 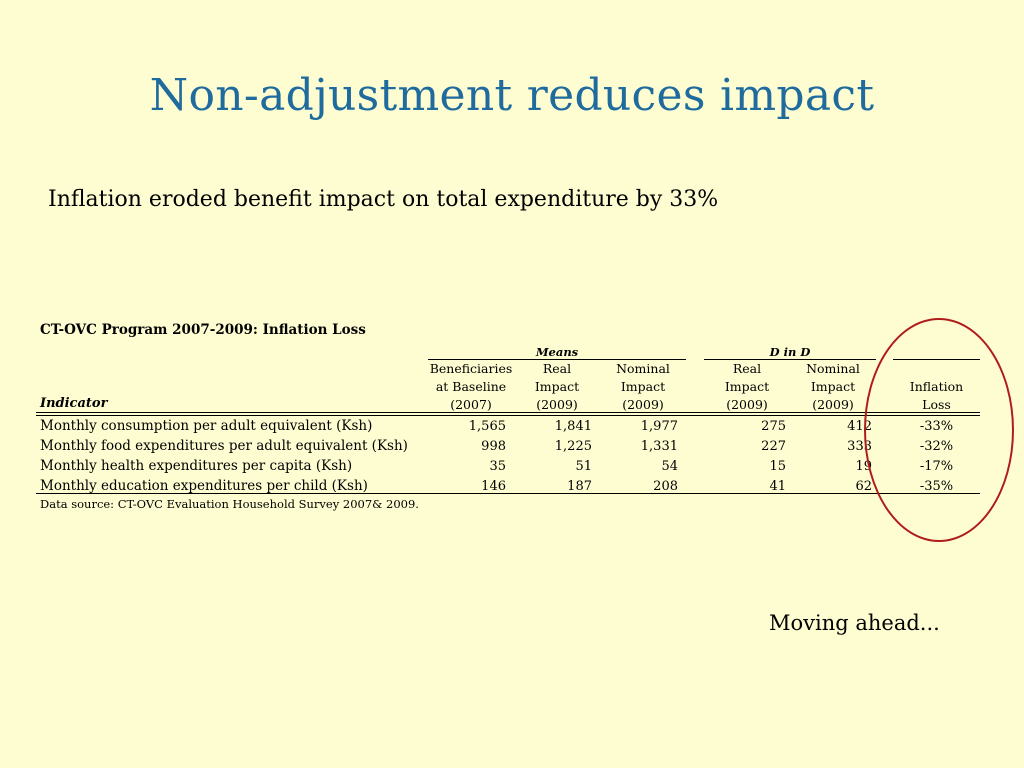 What do you see at coordinates (659, 446) in the screenshot?
I see `table-cell: 1,331` at bounding box center [659, 446].